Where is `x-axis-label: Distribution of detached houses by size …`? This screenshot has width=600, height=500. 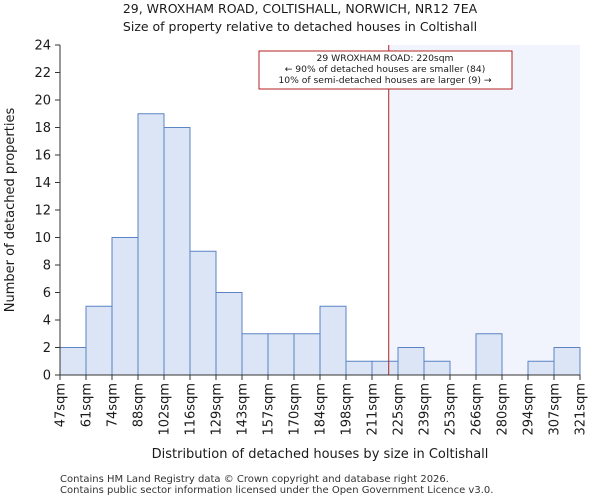 x-axis-label: Distribution of detached houses by size … is located at coordinates (320, 454).